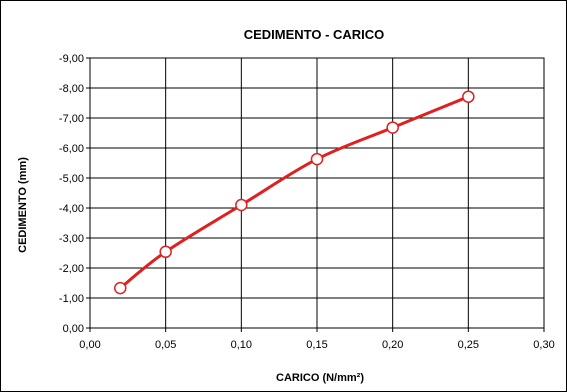 The width and height of the screenshot is (567, 392). What do you see at coordinates (165, 345) in the screenshot?
I see `x-tick-label: 0,05` at bounding box center [165, 345].